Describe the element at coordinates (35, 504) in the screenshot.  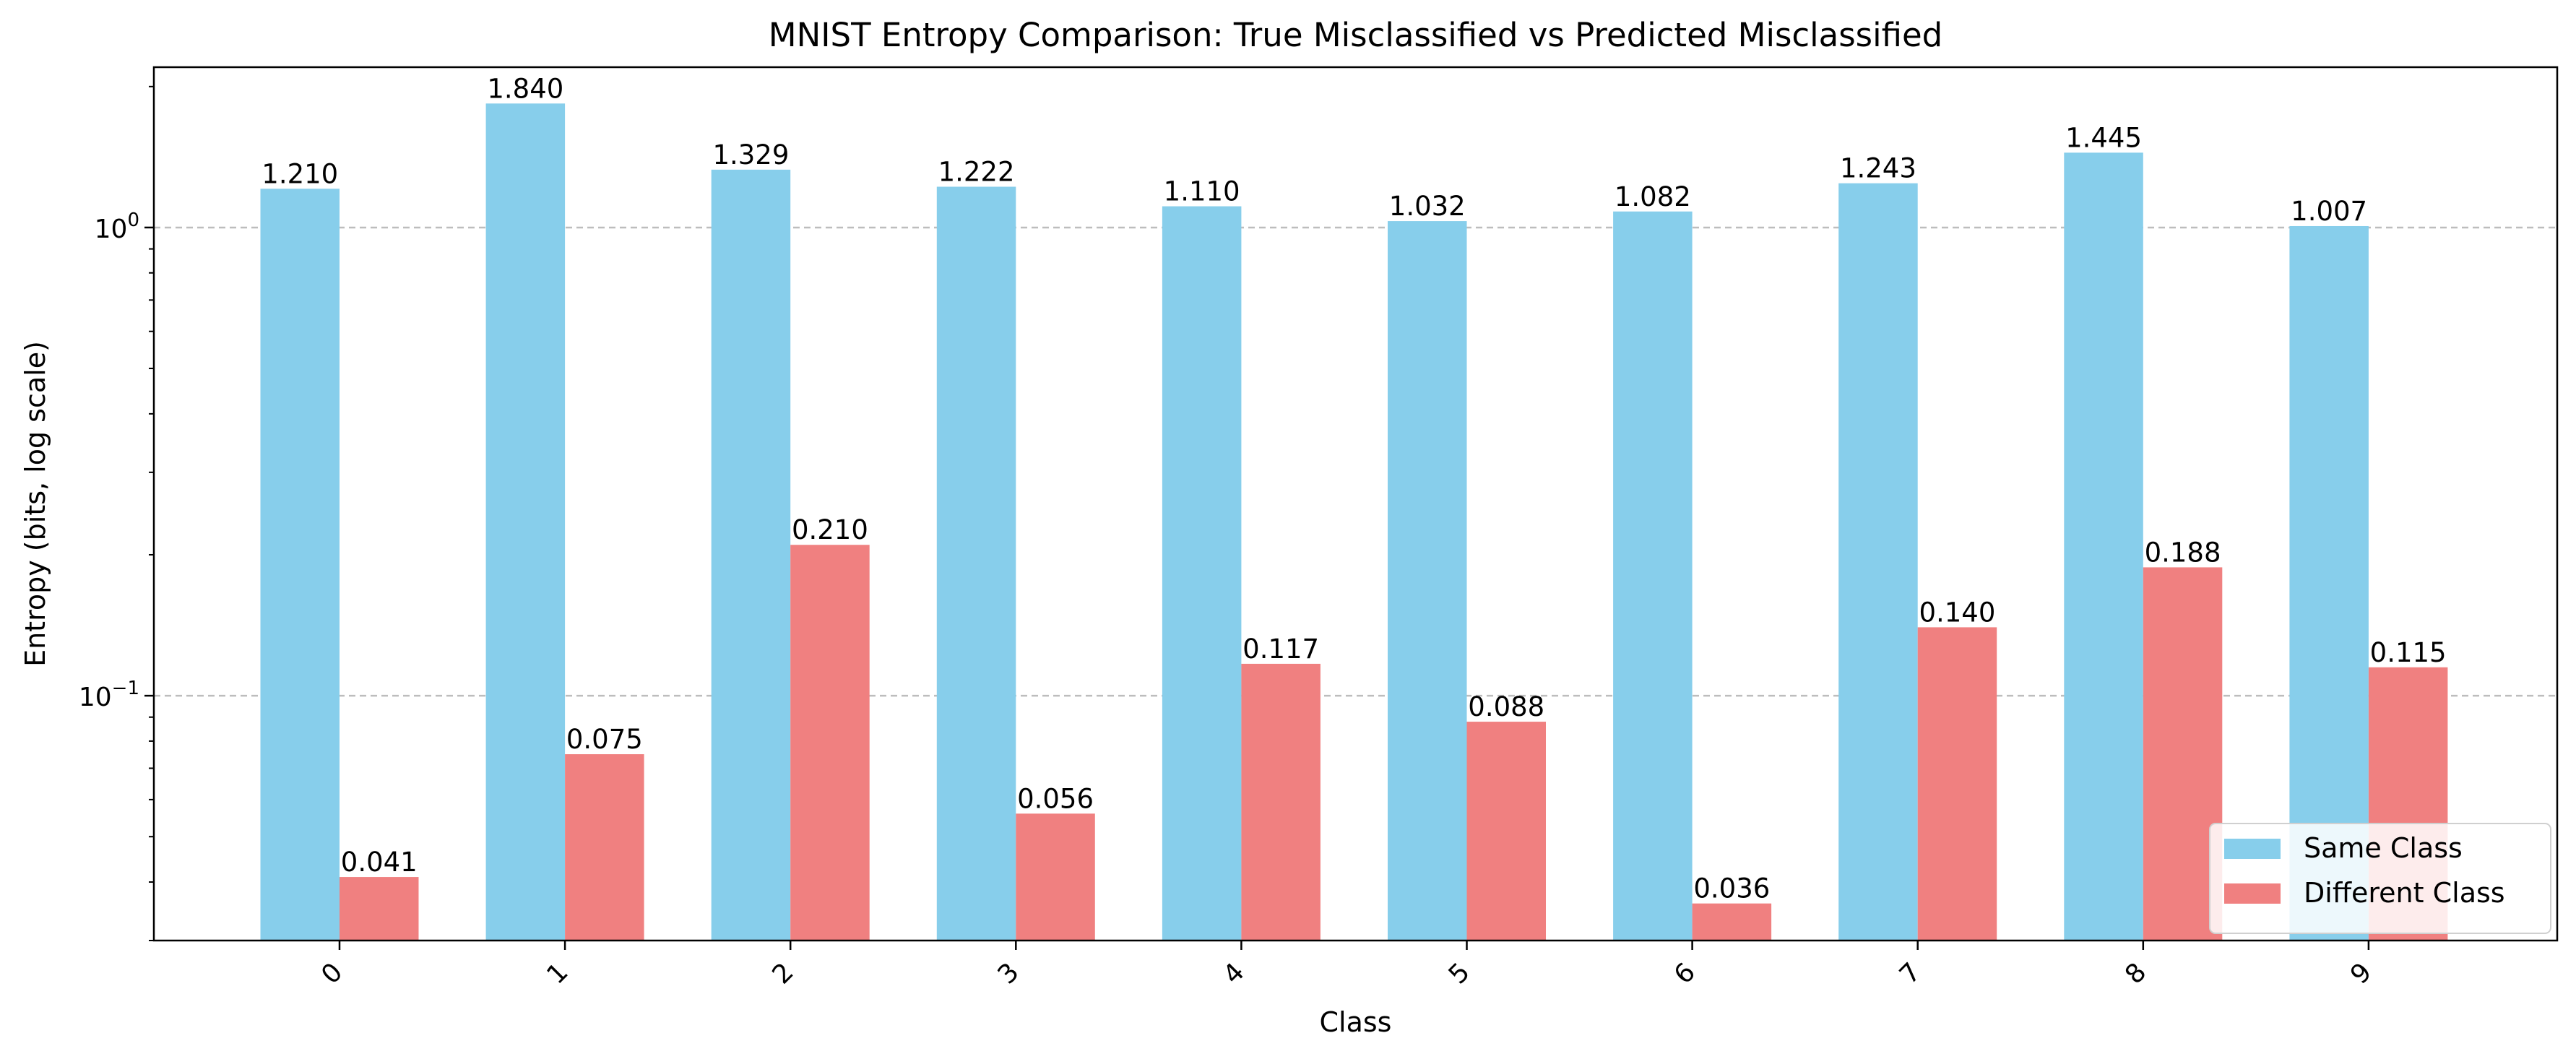
I see `y-axis-label: Entropy (bits, log scale)` at that location.